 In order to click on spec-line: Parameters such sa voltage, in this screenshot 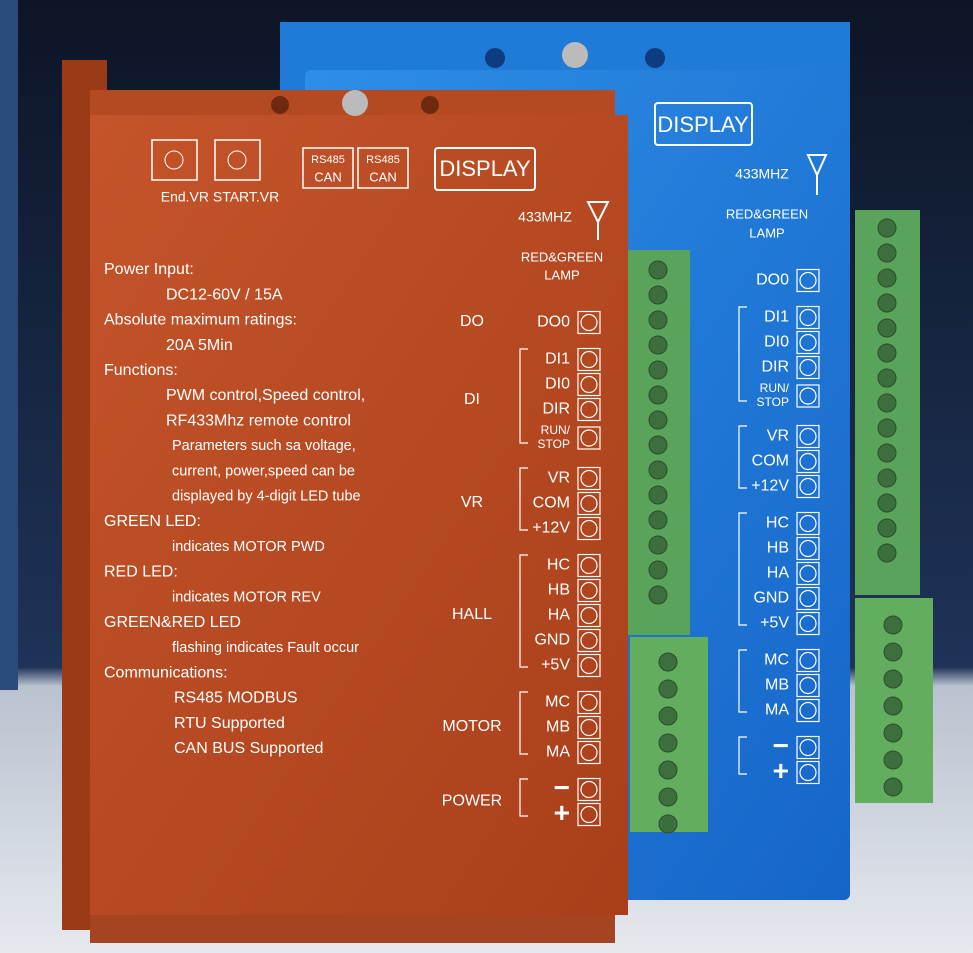, I will do `click(264, 446)`.